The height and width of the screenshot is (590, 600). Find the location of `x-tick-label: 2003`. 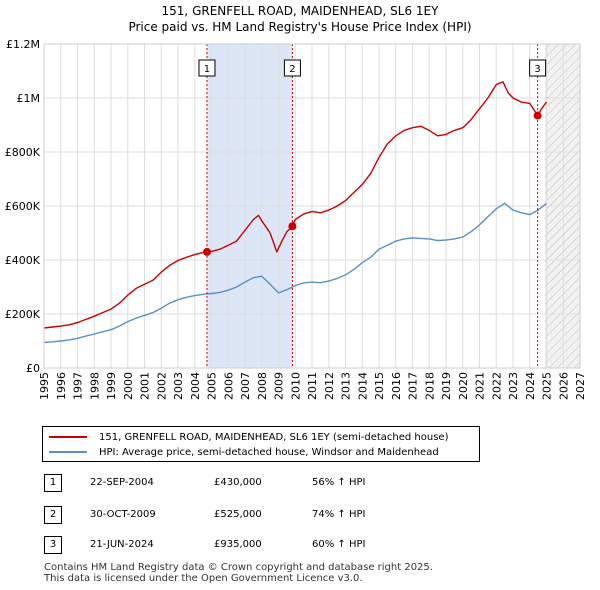

x-tick-label: 2003 is located at coordinates (178, 386).